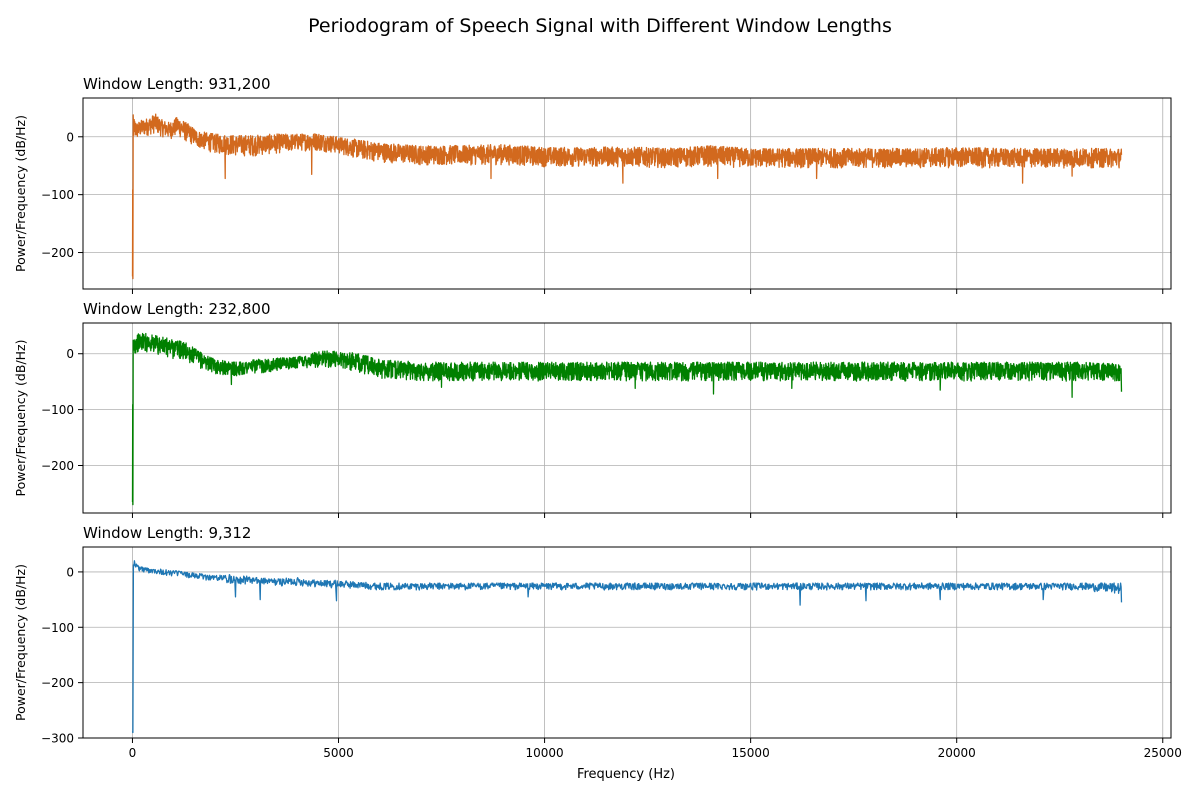  What do you see at coordinates (70, 137) in the screenshot?
I see `subplot-1-ytick-label-0: 0` at bounding box center [70, 137].